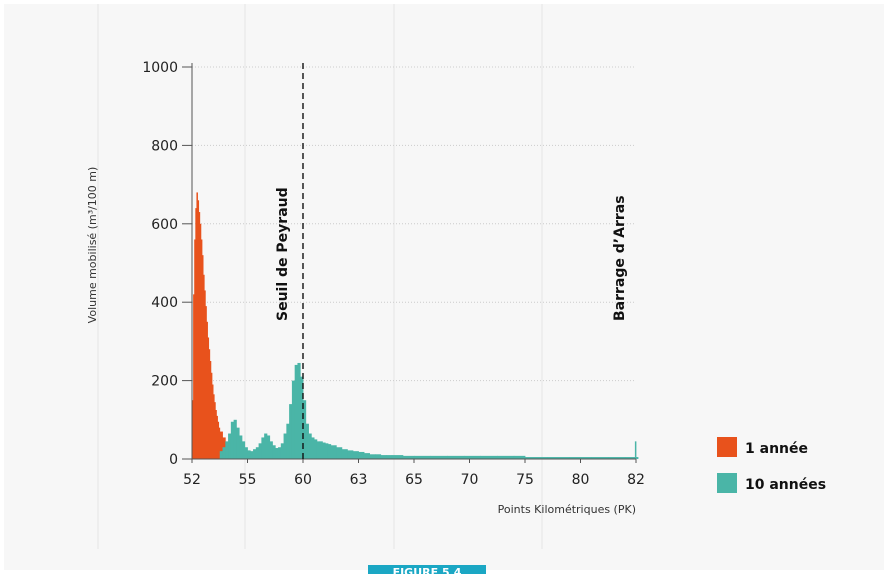 The image size is (888, 574). I want to click on y-tick-label: 800, so click(164, 146).